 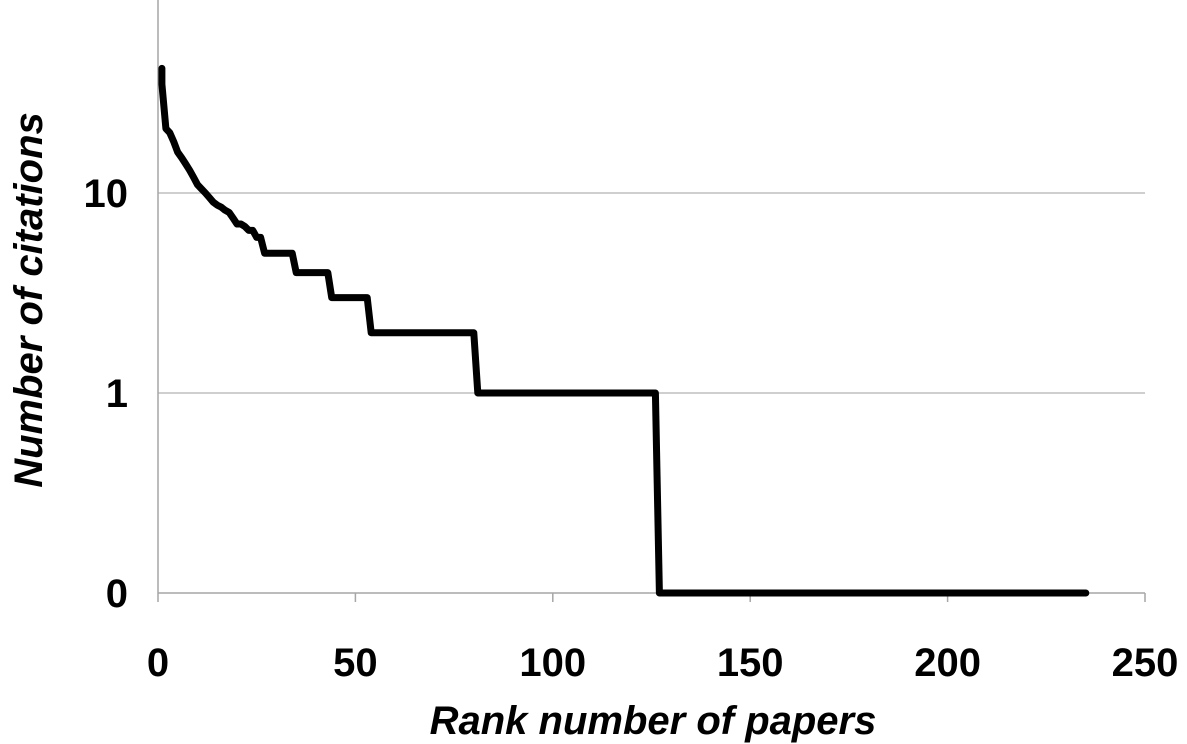 I want to click on x-tick-label-200: 200, so click(x=947, y=663).